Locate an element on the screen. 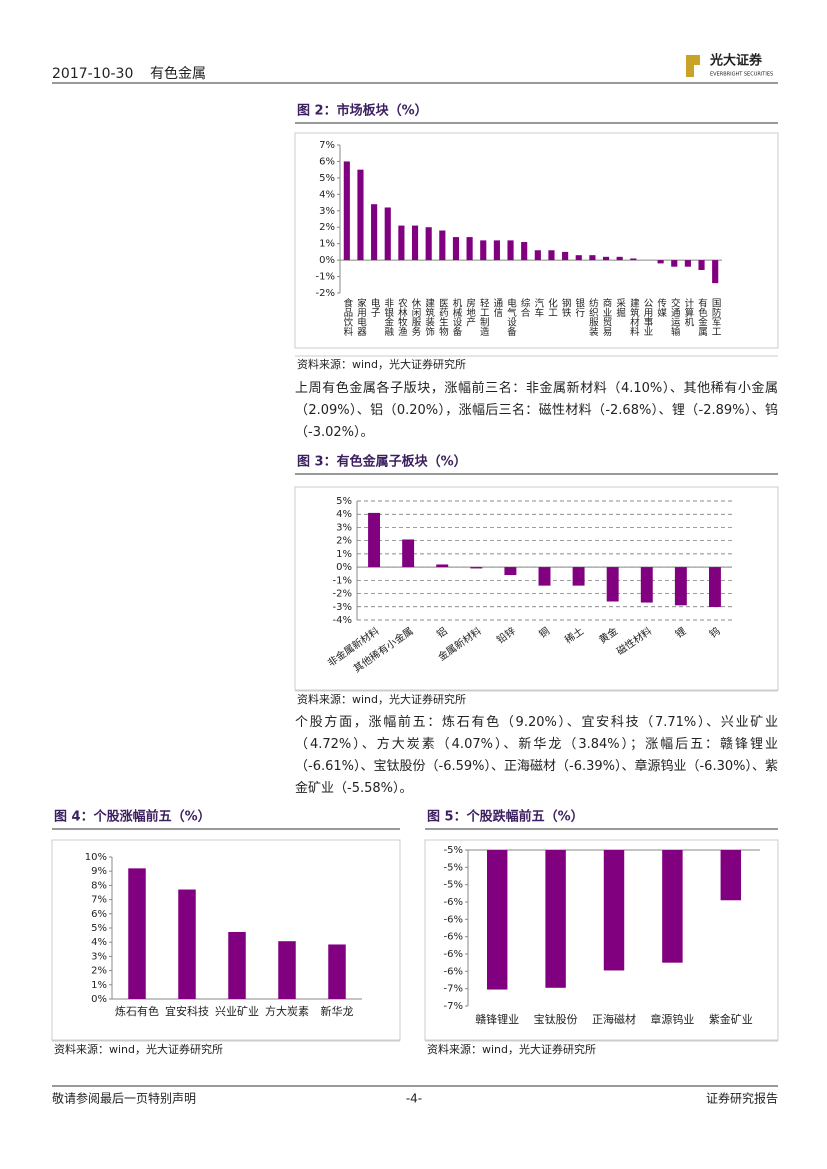 The image size is (827, 1169). figure-title: 图 4：个股涨幅前五（%） is located at coordinates (132, 817).